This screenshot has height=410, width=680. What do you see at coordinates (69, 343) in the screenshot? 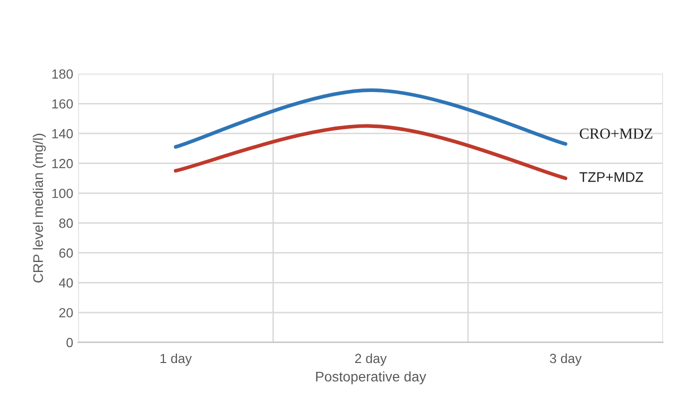
I see `y-tick-label: 0` at bounding box center [69, 343].